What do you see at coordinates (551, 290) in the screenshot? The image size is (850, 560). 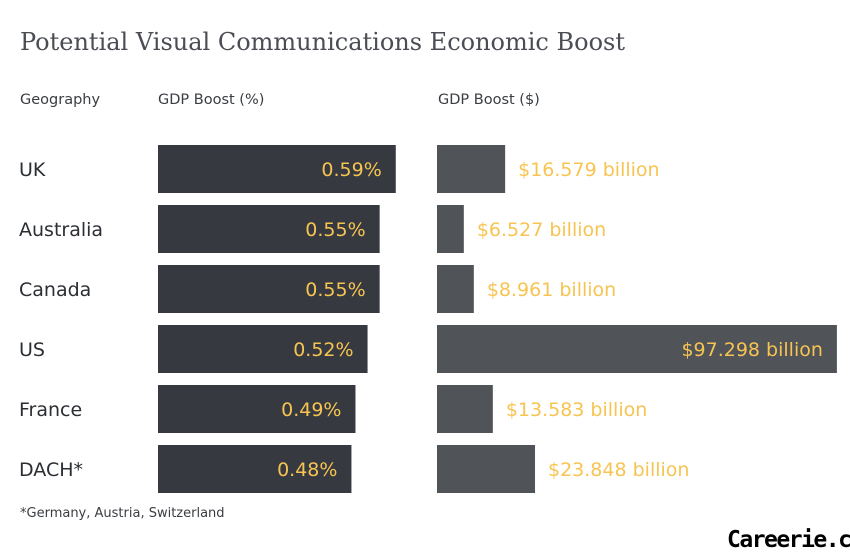 I see `usd-data-label: $8.961 billion` at bounding box center [551, 290].